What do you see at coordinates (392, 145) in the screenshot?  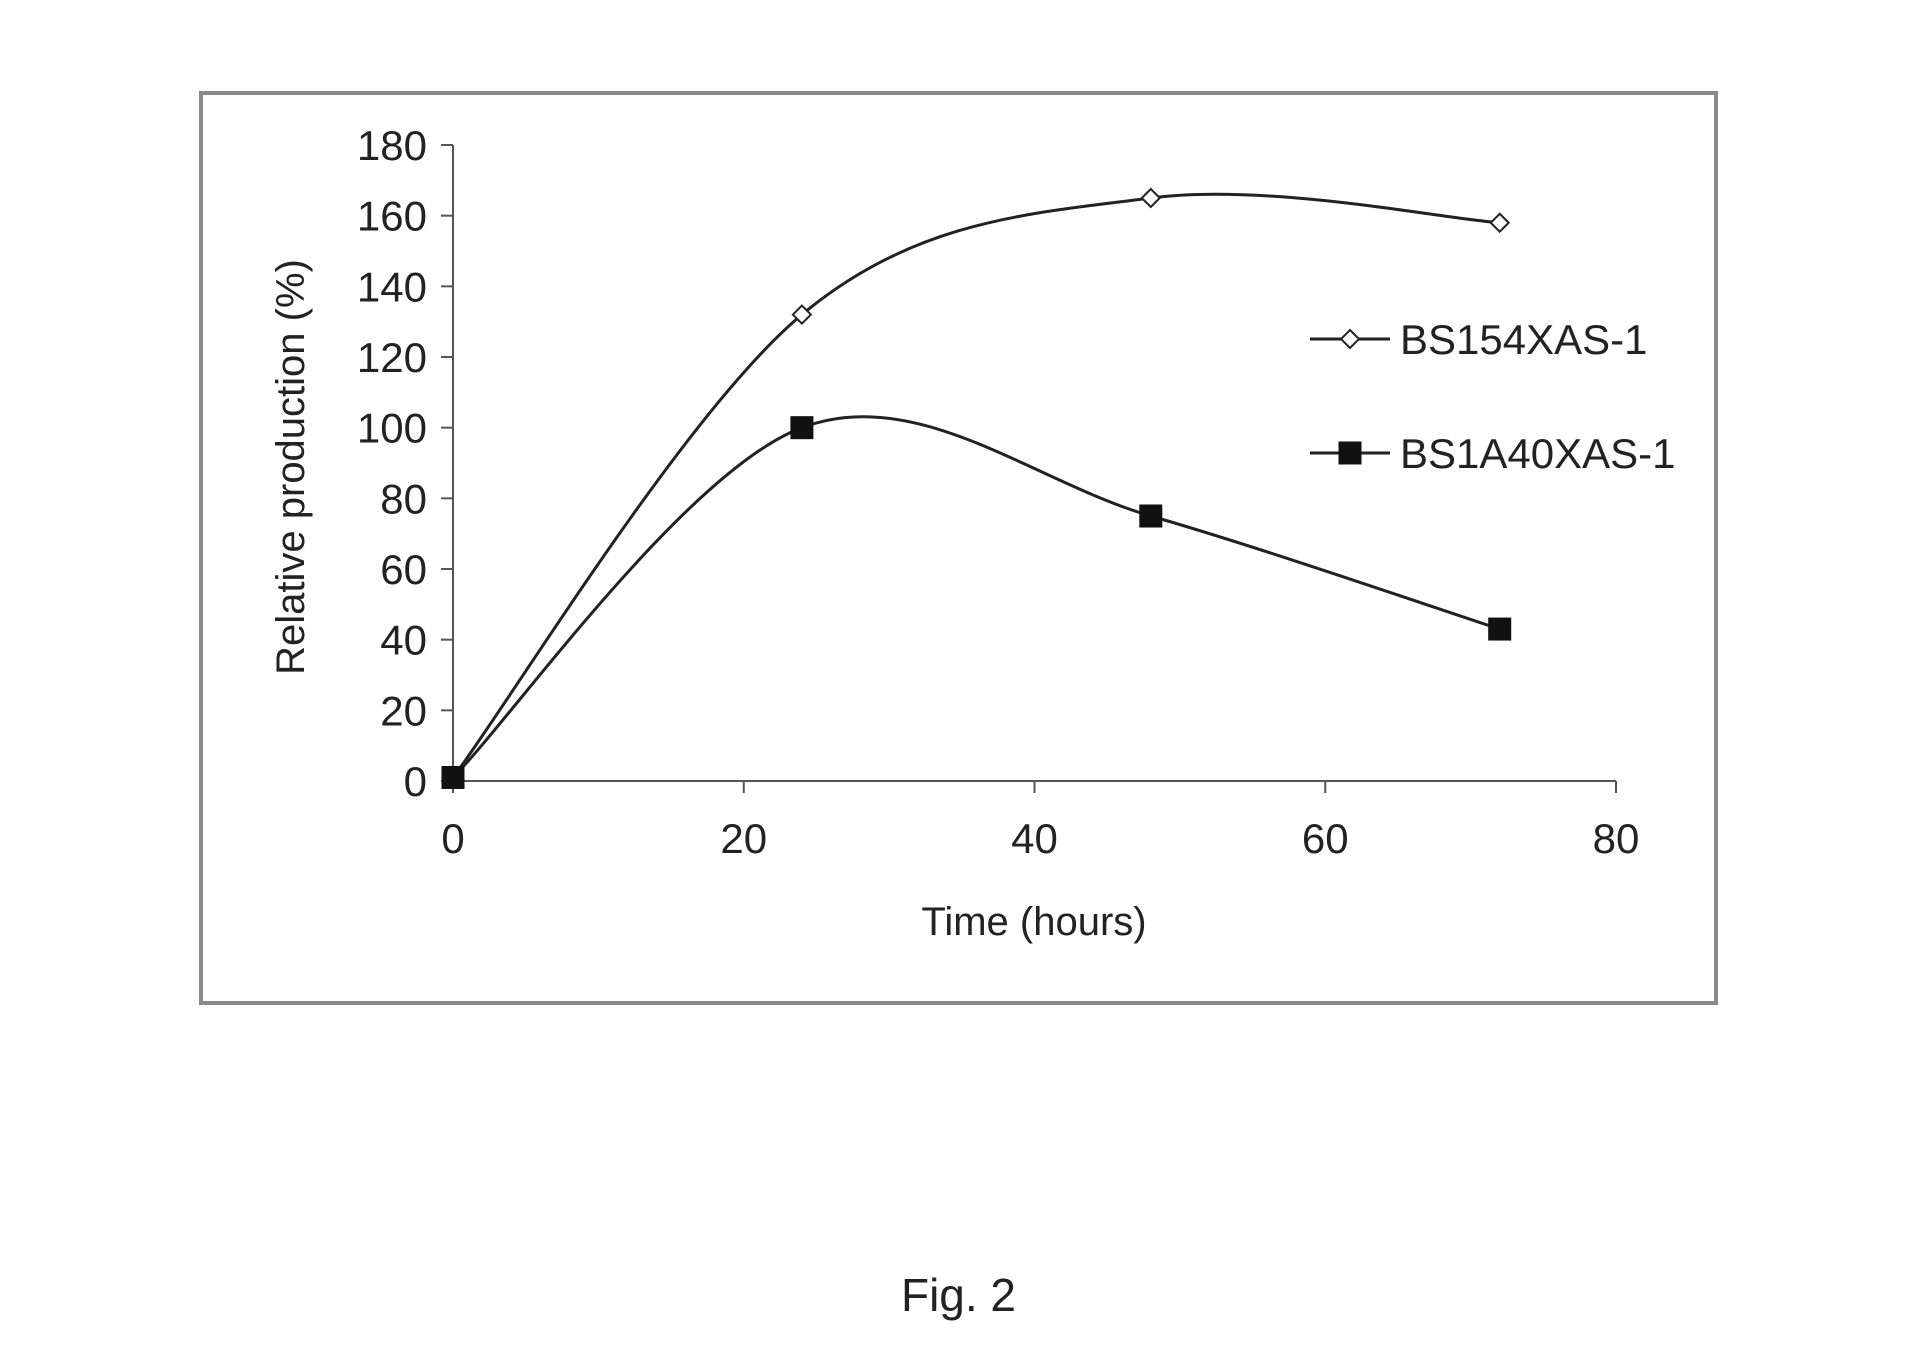 I see `y-tick-label: 180` at bounding box center [392, 145].